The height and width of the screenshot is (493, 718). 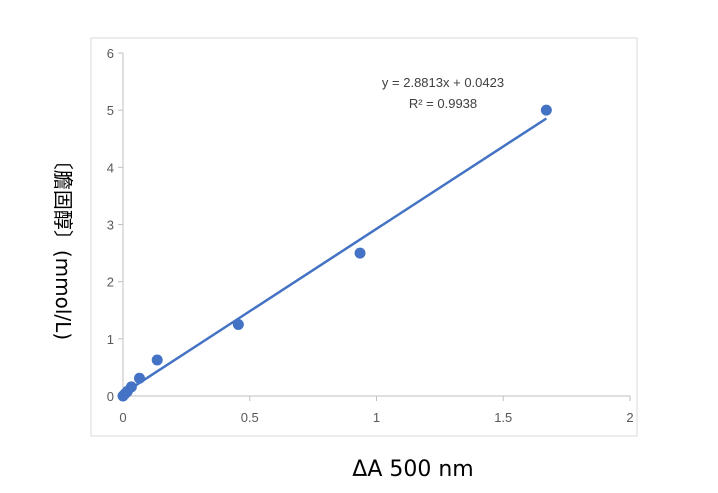 I want to click on y-tick-label: 5, so click(x=110, y=110).